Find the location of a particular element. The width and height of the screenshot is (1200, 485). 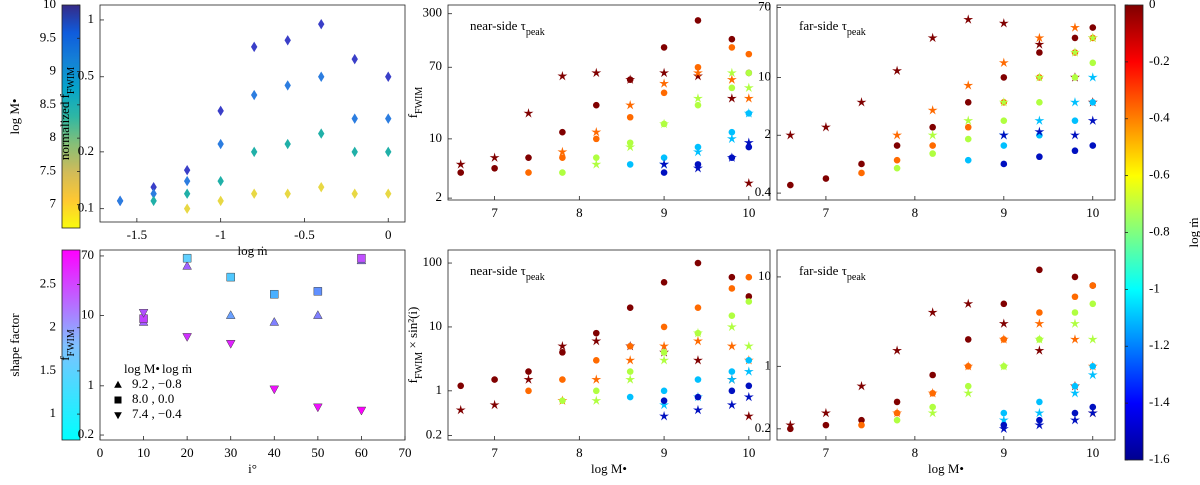

colorbar-tick-label: -0.4 is located at coordinates (1159, 117).